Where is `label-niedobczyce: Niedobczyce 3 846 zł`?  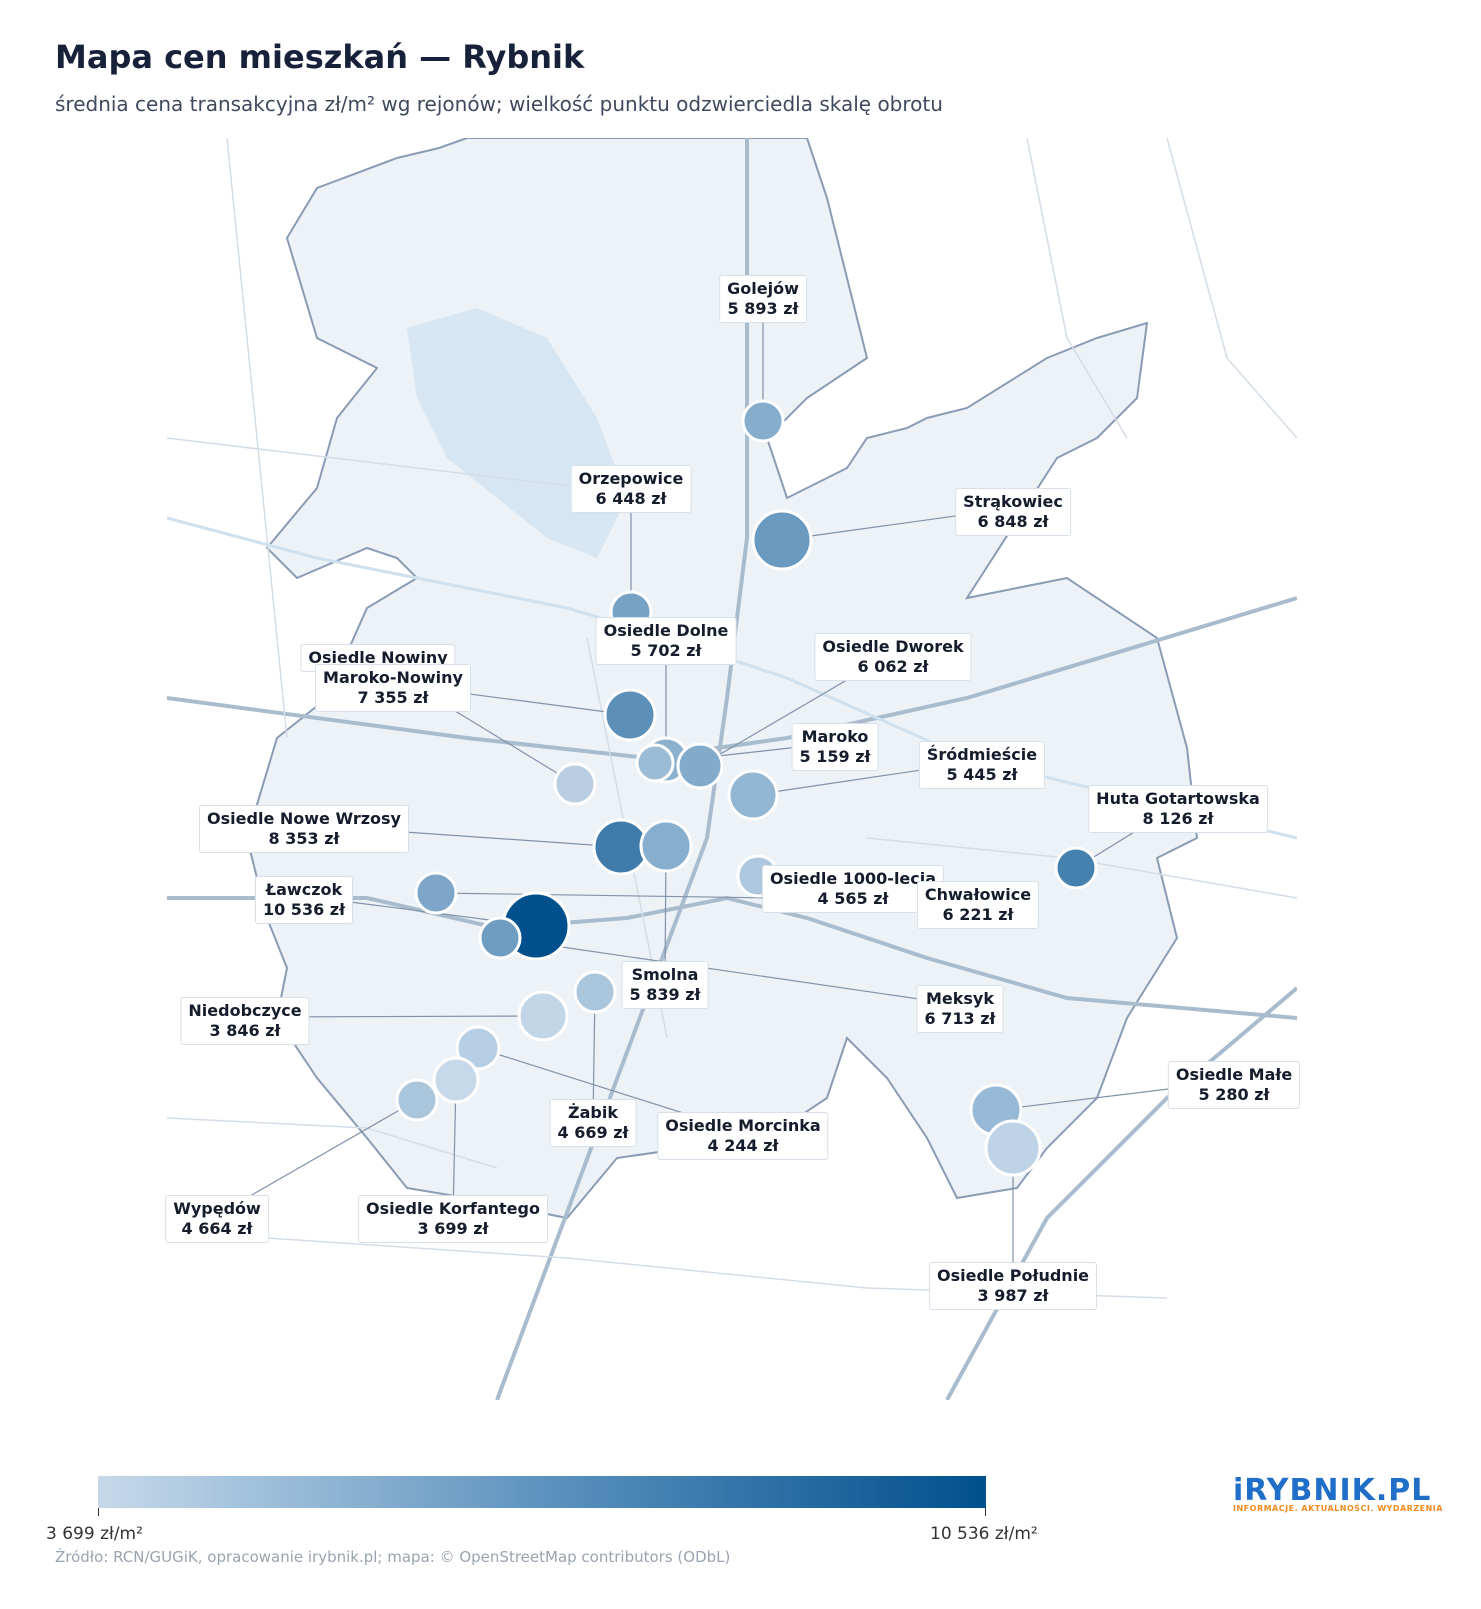
label-niedobczyce: Niedobczyce 3 846 zł is located at coordinates (245, 1021).